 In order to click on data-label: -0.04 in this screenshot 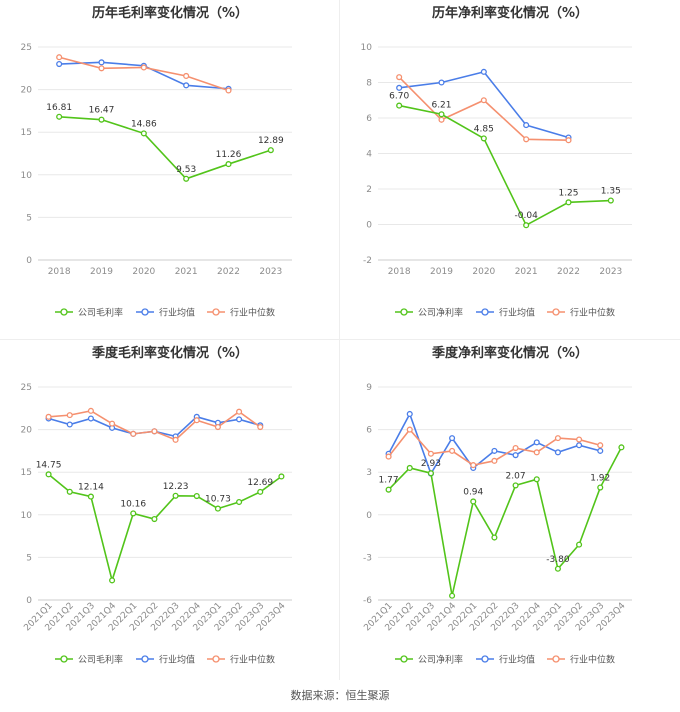, I will do `click(527, 216)`.